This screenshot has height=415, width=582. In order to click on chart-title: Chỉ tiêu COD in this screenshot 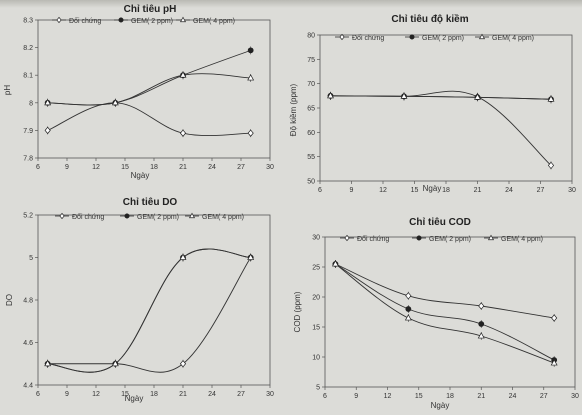, I will do `click(440, 222)`.